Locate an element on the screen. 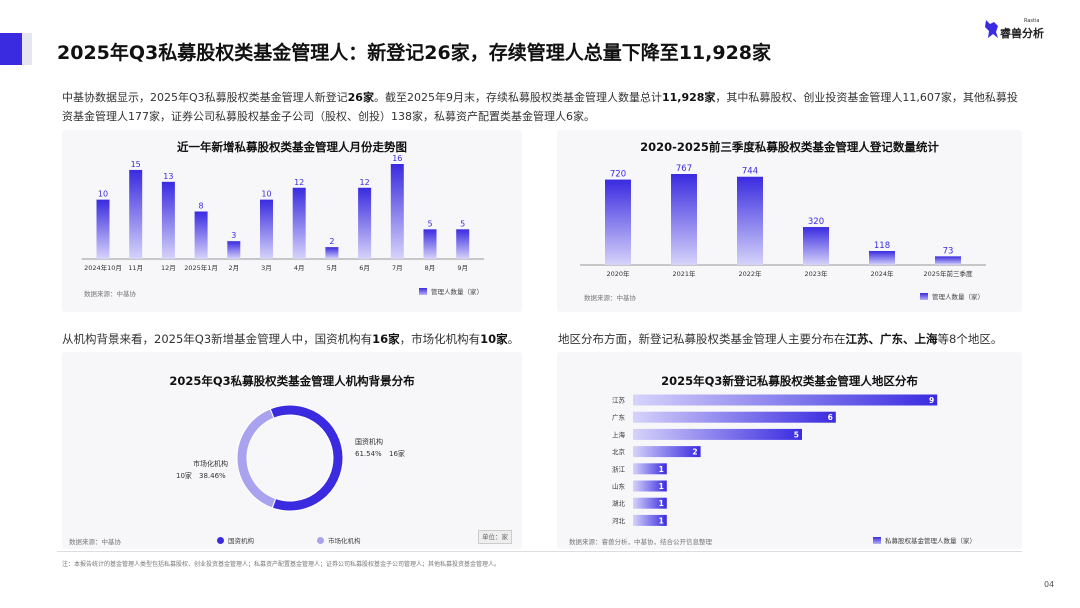  summary-highlight: 江苏、广东、上海 is located at coordinates (891, 339).